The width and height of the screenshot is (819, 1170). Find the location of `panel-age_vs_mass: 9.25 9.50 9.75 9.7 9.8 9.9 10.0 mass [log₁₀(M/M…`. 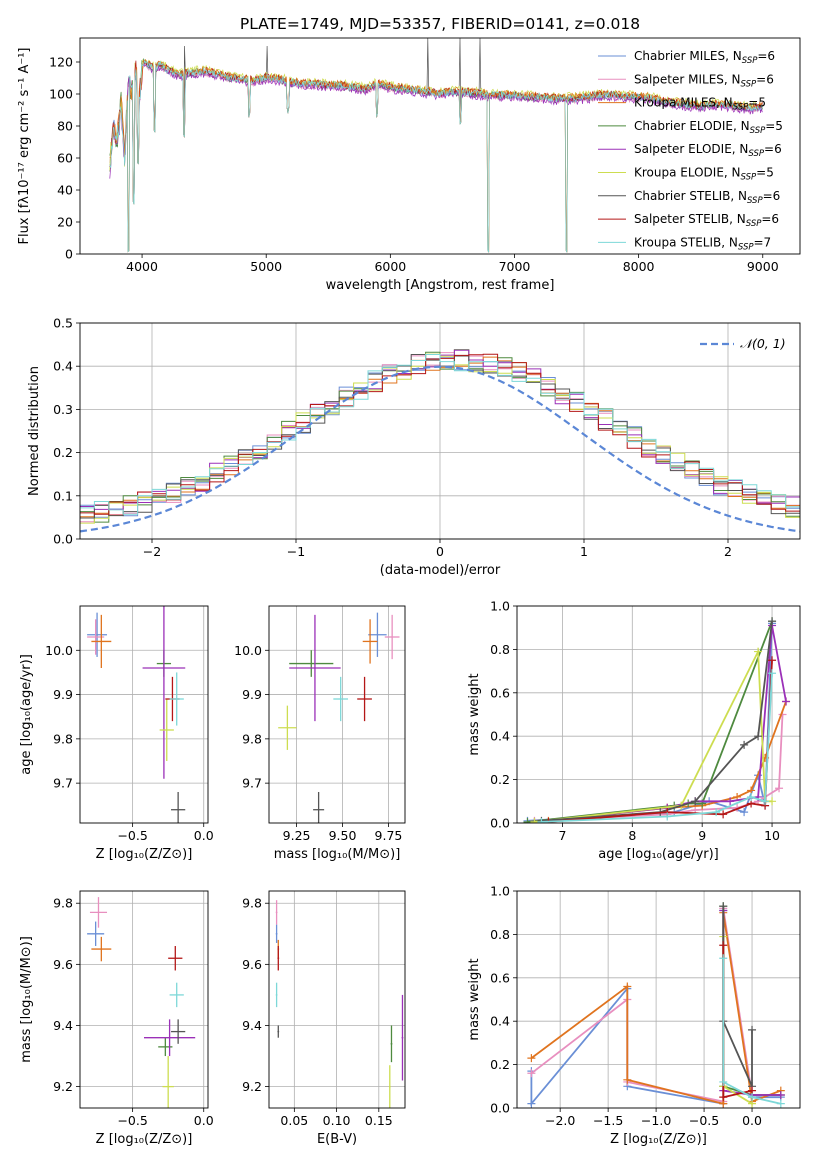

panel-age_vs_mass: 9.25 9.50 9.75 9.7 9.8 9.9 10.0 mass [log₁₀(M/M… is located at coordinates (320, 733).